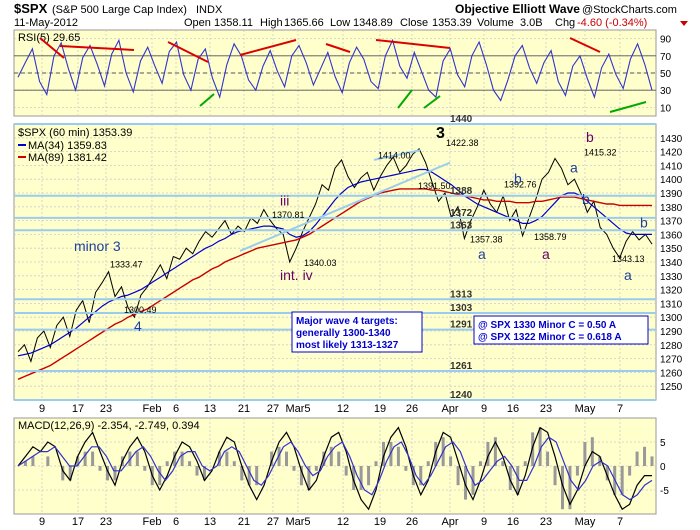 Image resolution: width=700 pixels, height=530 pixels. Describe the element at coordinates (671, 387) in the screenshot. I see `price-tick-label: 1250` at that location.